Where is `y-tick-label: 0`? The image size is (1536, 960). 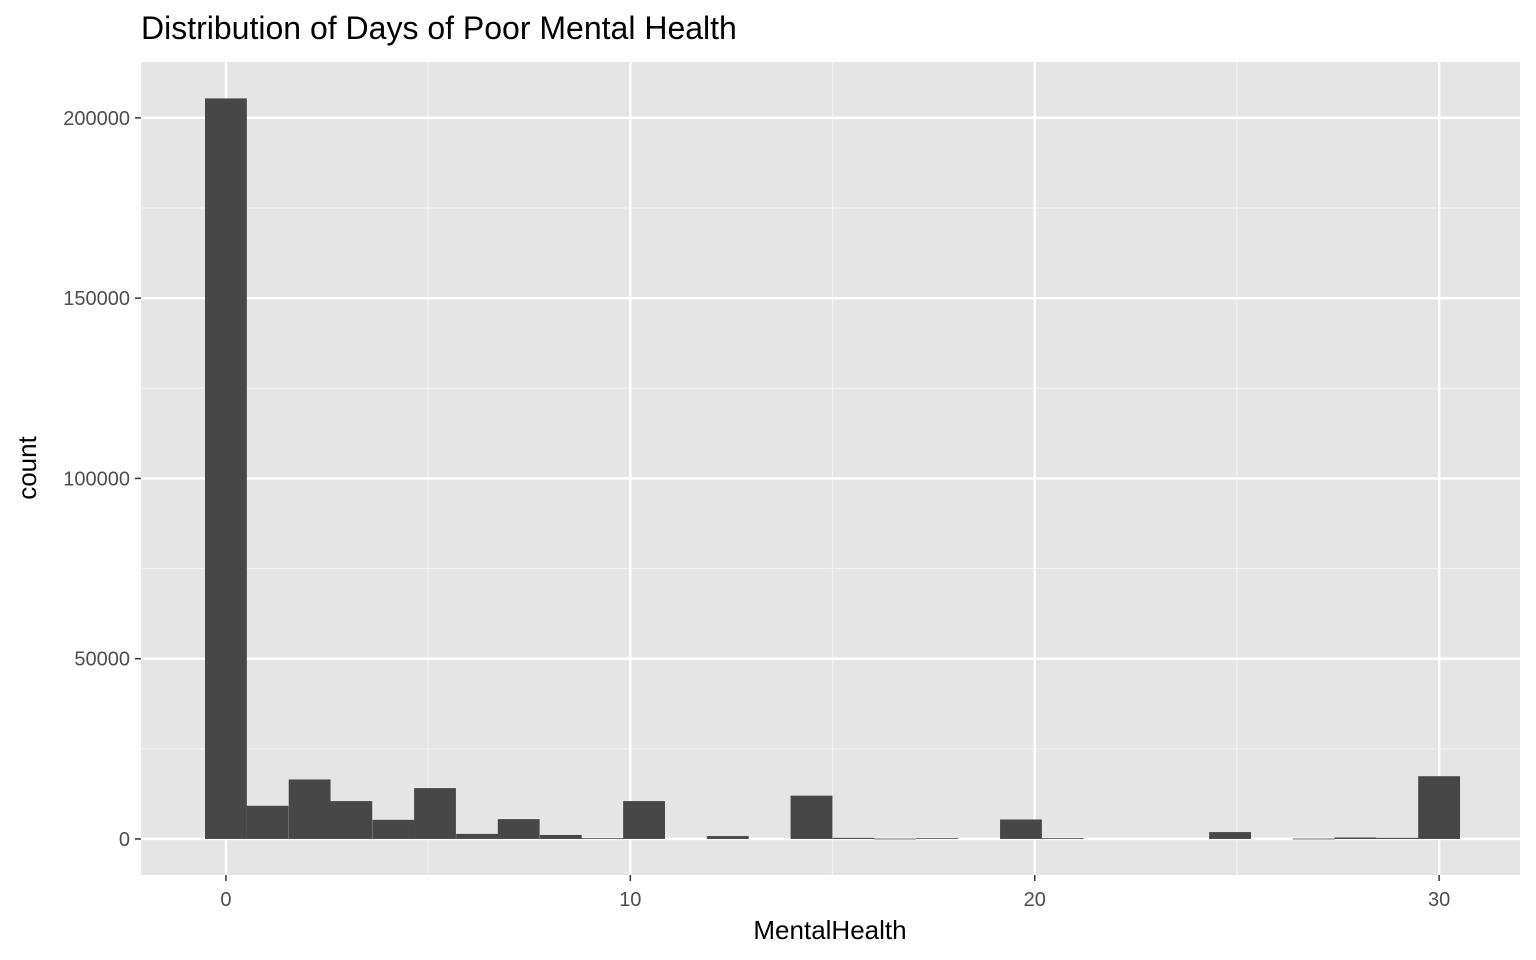
y-tick-label: 0 is located at coordinates (124, 840).